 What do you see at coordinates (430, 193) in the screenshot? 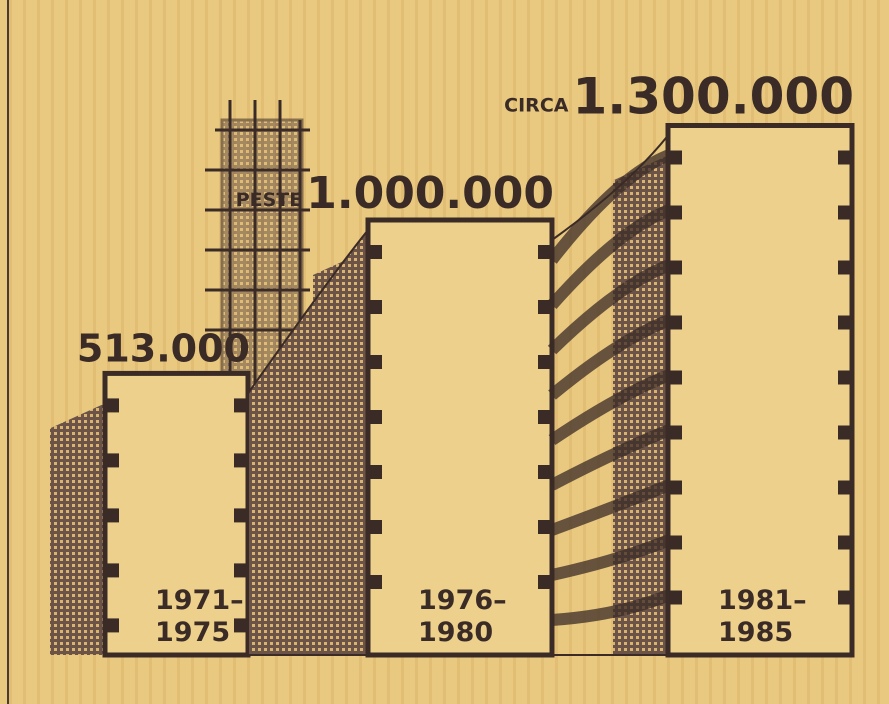
I see `value-label: 1.000.000` at bounding box center [430, 193].